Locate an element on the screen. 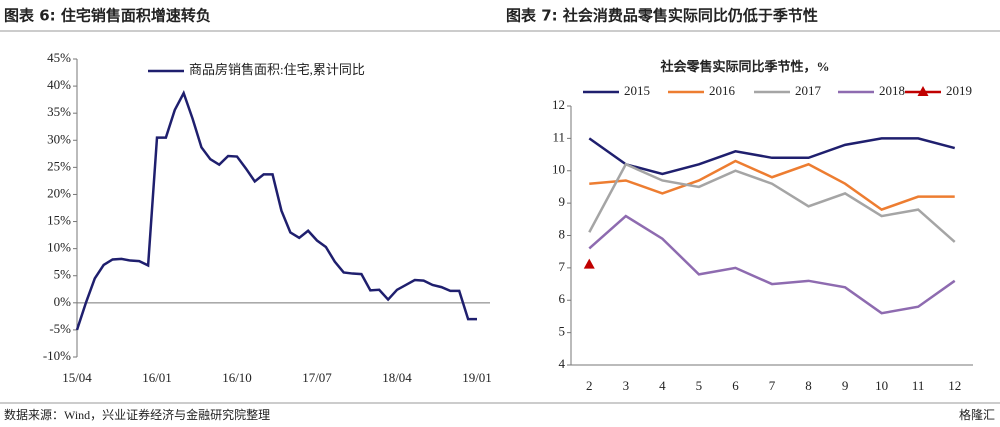 Image resolution: width=1000 pixels, height=427 pixels. y-tick-label: 7 is located at coordinates (562, 266).